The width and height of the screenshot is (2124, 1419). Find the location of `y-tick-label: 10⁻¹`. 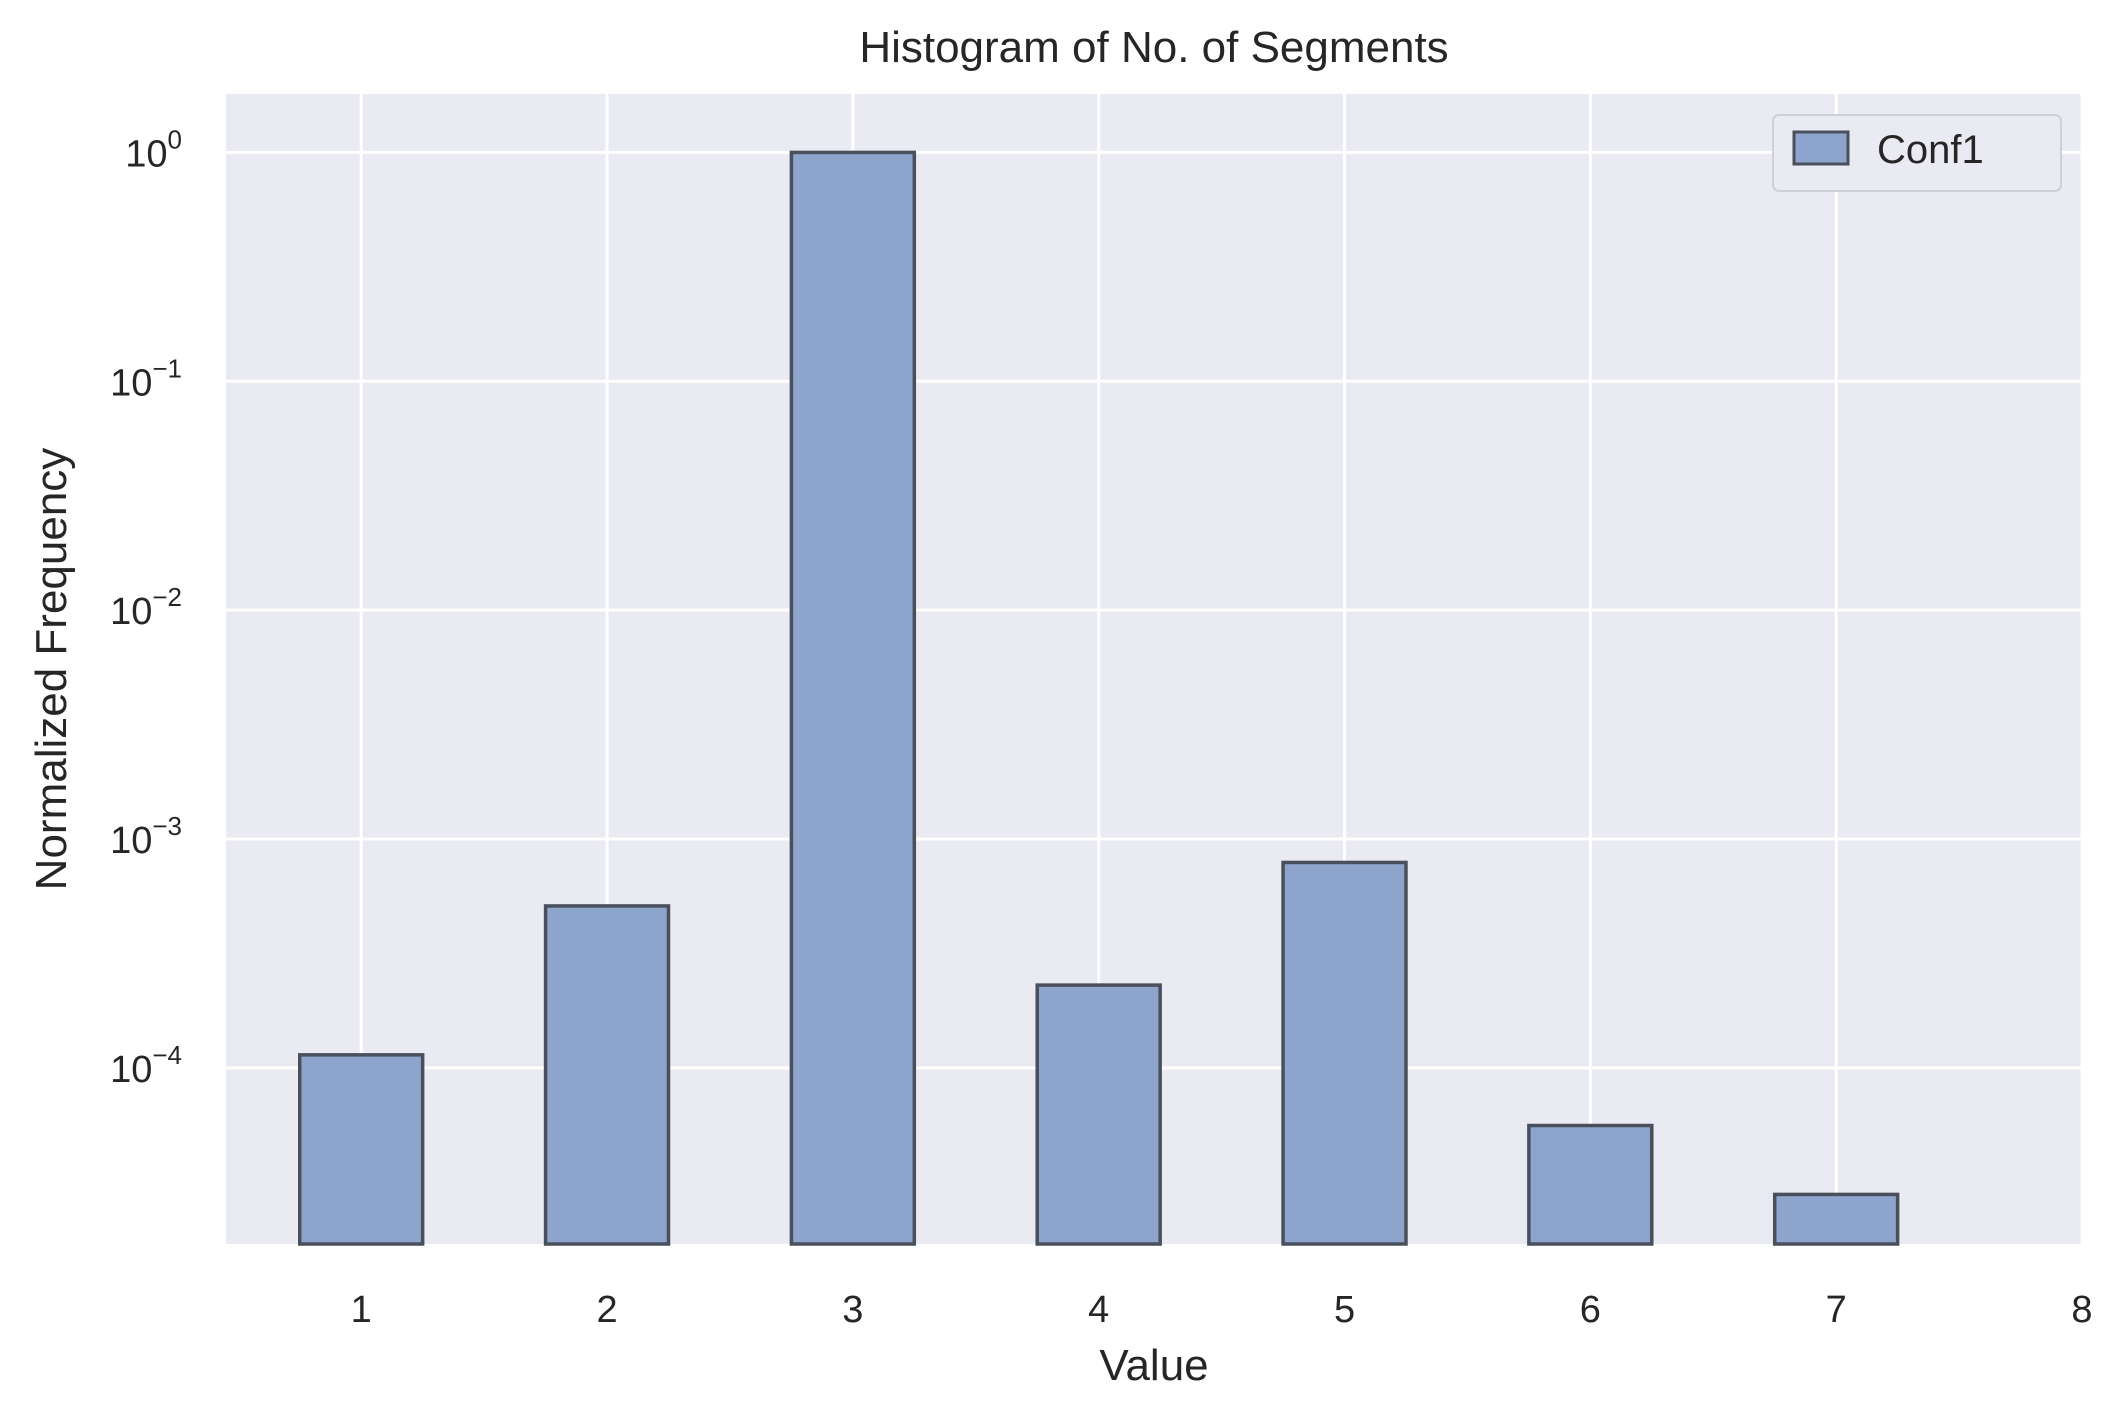

y-tick-label: 10⁻¹ is located at coordinates (146, 378).